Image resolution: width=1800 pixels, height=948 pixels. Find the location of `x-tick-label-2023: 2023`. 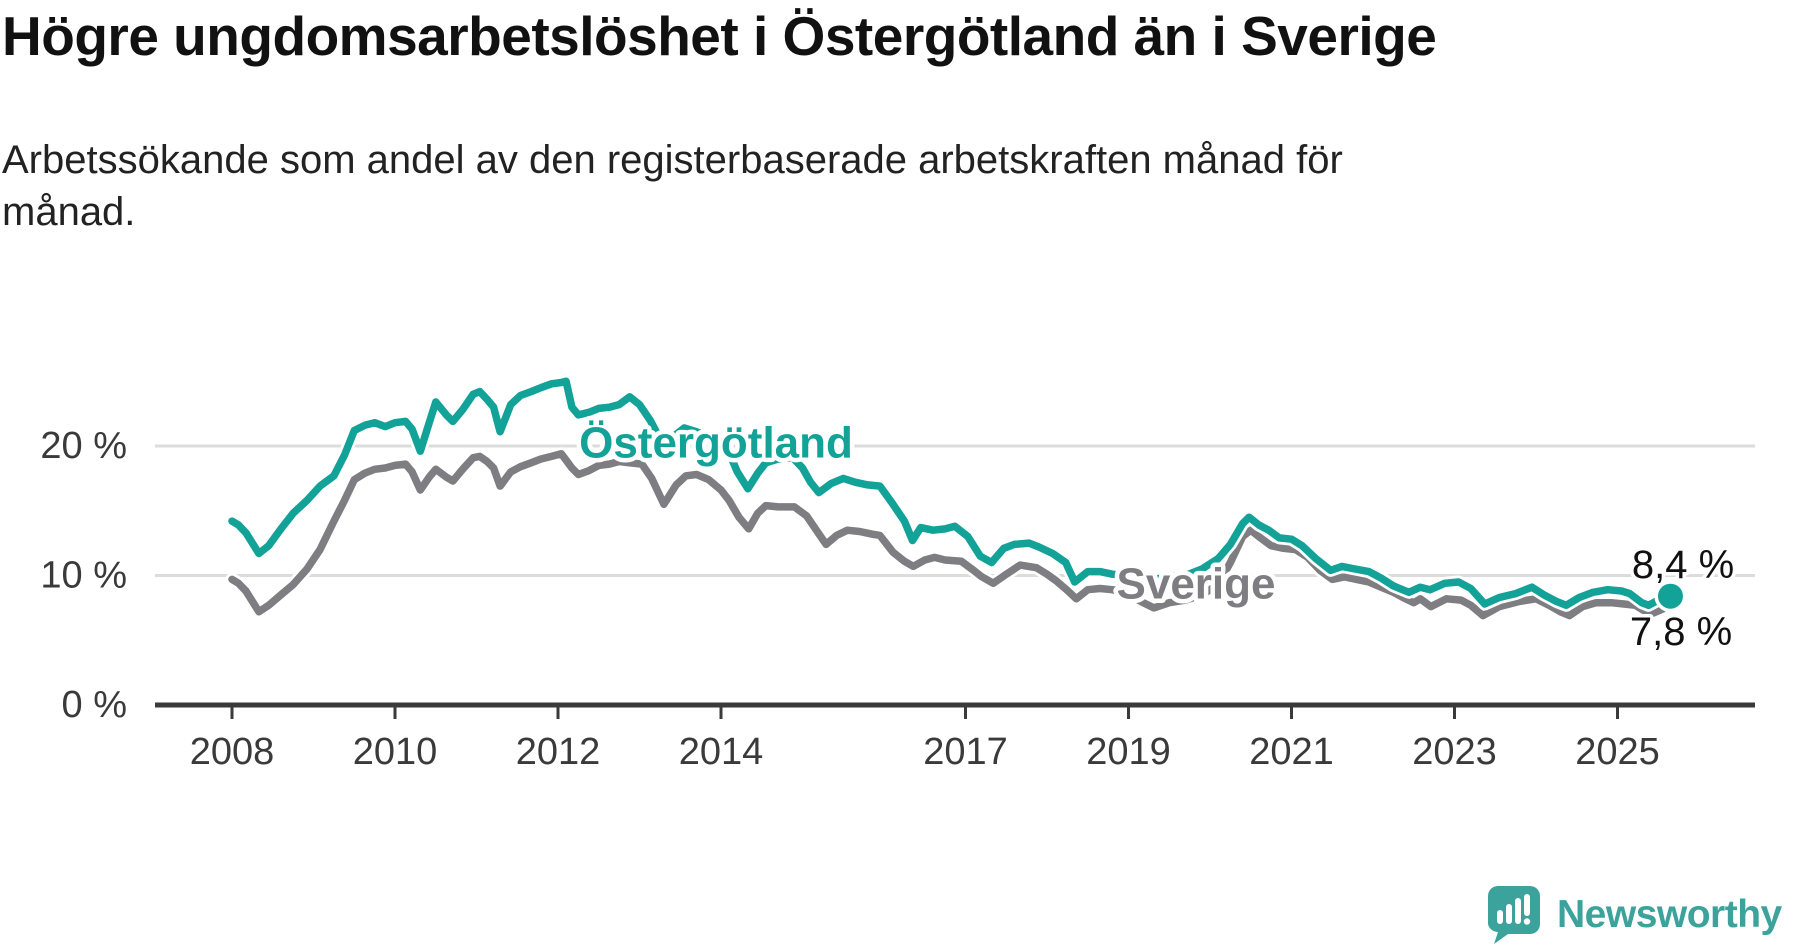

x-tick-label-2023: 2023 is located at coordinates (1454, 752).